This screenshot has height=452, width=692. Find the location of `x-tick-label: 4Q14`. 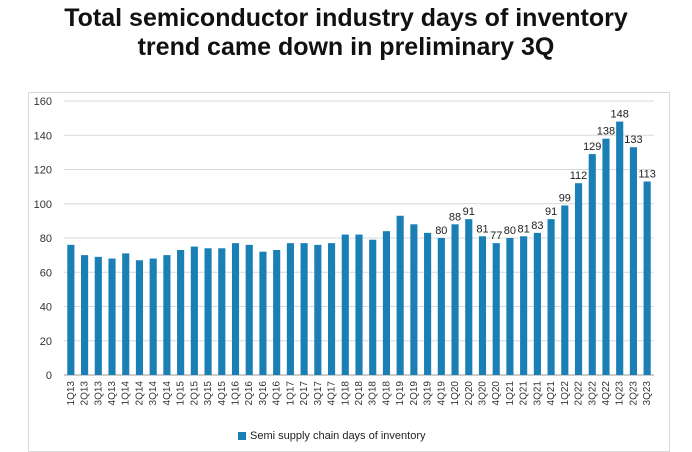

x-tick-label: 4Q14 is located at coordinates (167, 393).